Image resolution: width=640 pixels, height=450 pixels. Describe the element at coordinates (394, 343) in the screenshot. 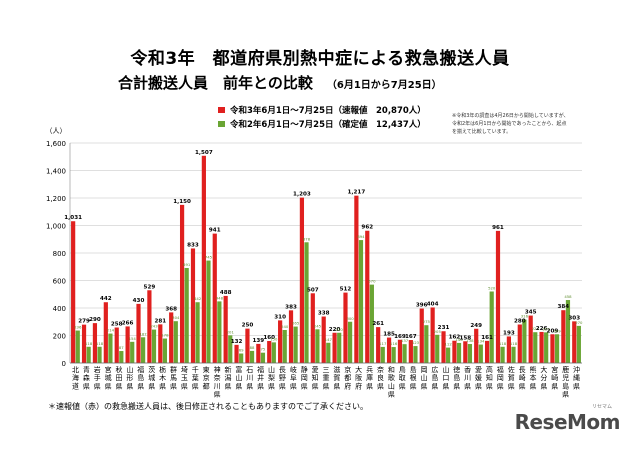

I see `data-label-previous: 116` at that location.